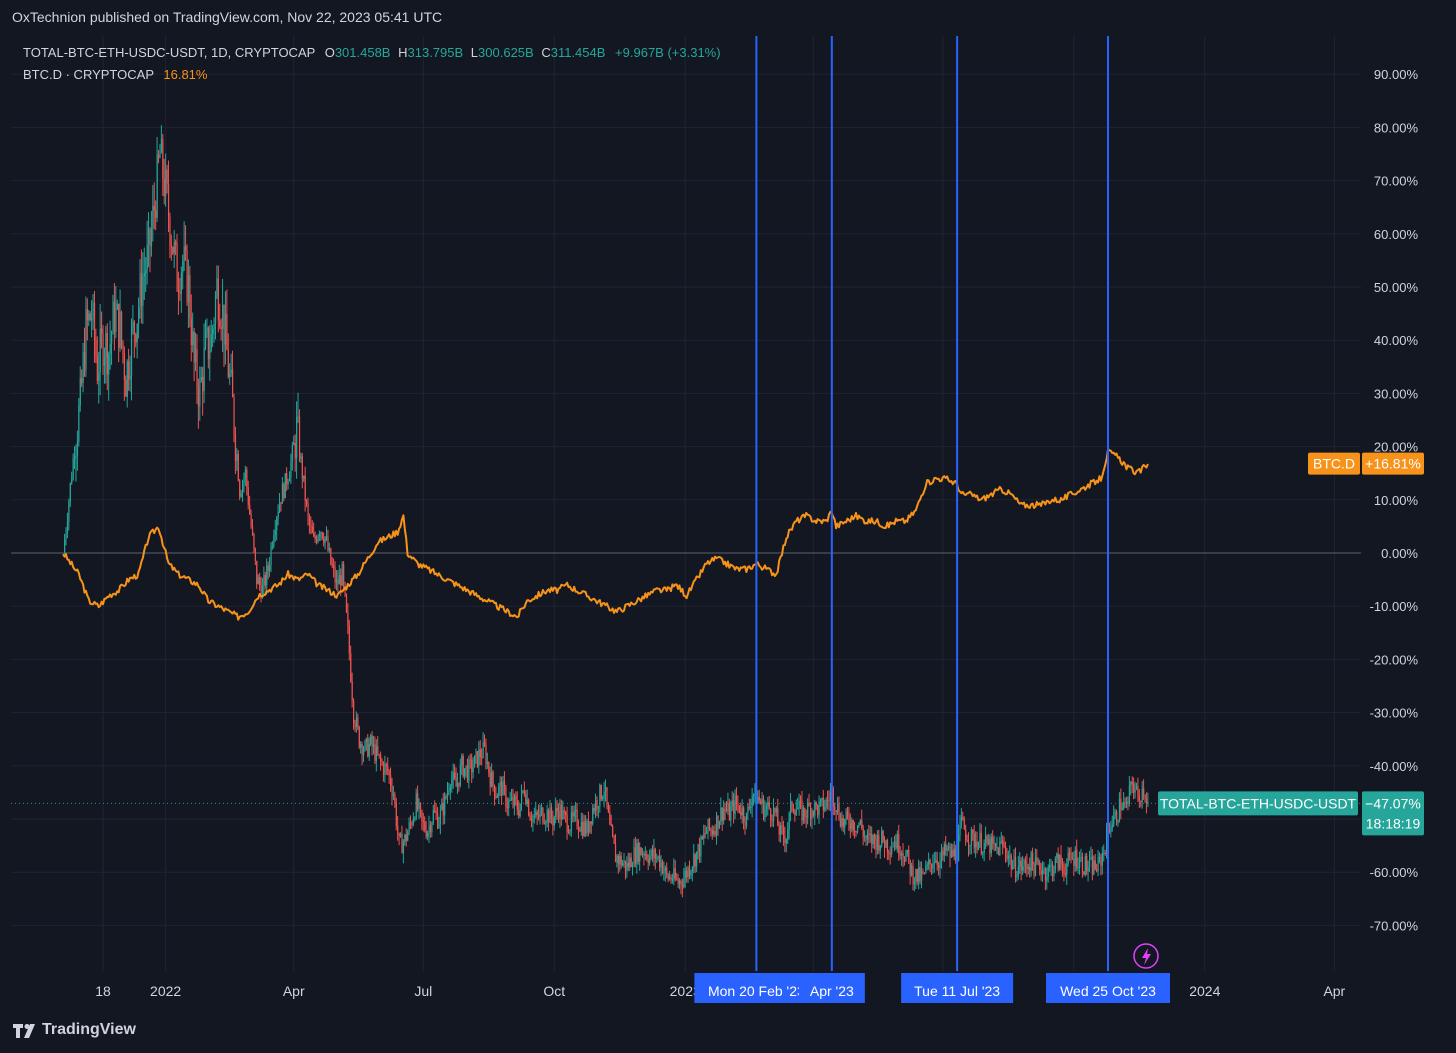 Image resolution: width=1456 pixels, height=1053 pixels. I want to click on tradingview-logo: TradingView, so click(102, 1031).